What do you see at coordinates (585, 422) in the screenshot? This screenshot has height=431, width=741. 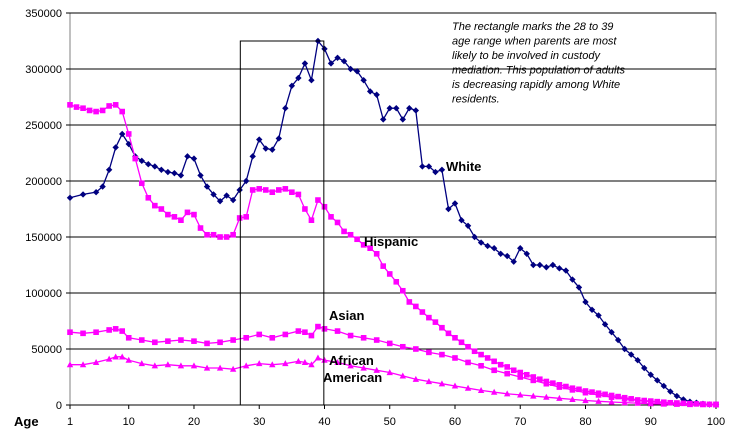 I see `x-tick-label: 80` at bounding box center [585, 422].